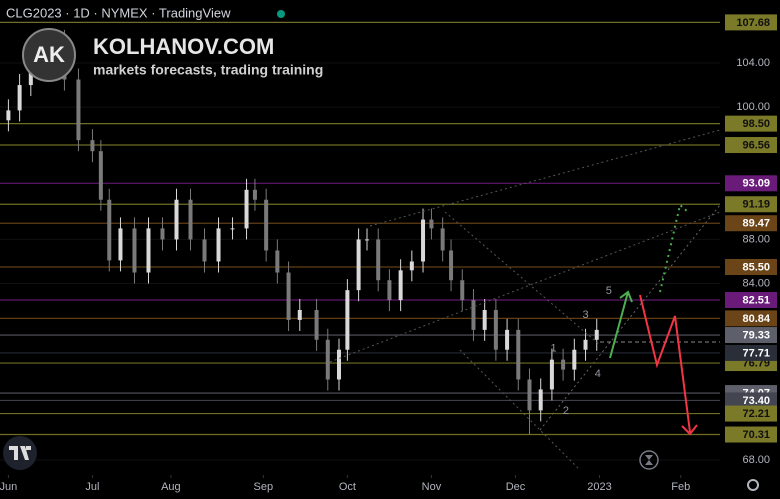 This screenshot has width=780, height=499. What do you see at coordinates (756, 435) in the screenshot?
I see `level-label: 70.31` at bounding box center [756, 435].